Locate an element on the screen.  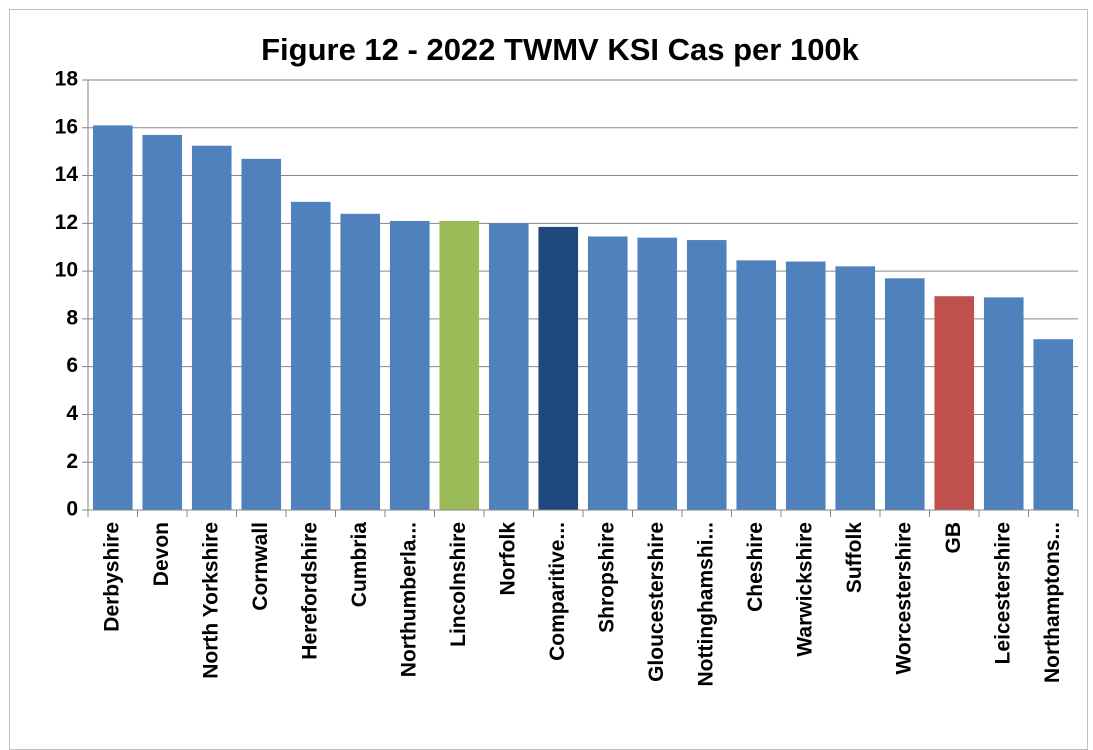
x-tick-label: Herefordshire is located at coordinates (309, 591).